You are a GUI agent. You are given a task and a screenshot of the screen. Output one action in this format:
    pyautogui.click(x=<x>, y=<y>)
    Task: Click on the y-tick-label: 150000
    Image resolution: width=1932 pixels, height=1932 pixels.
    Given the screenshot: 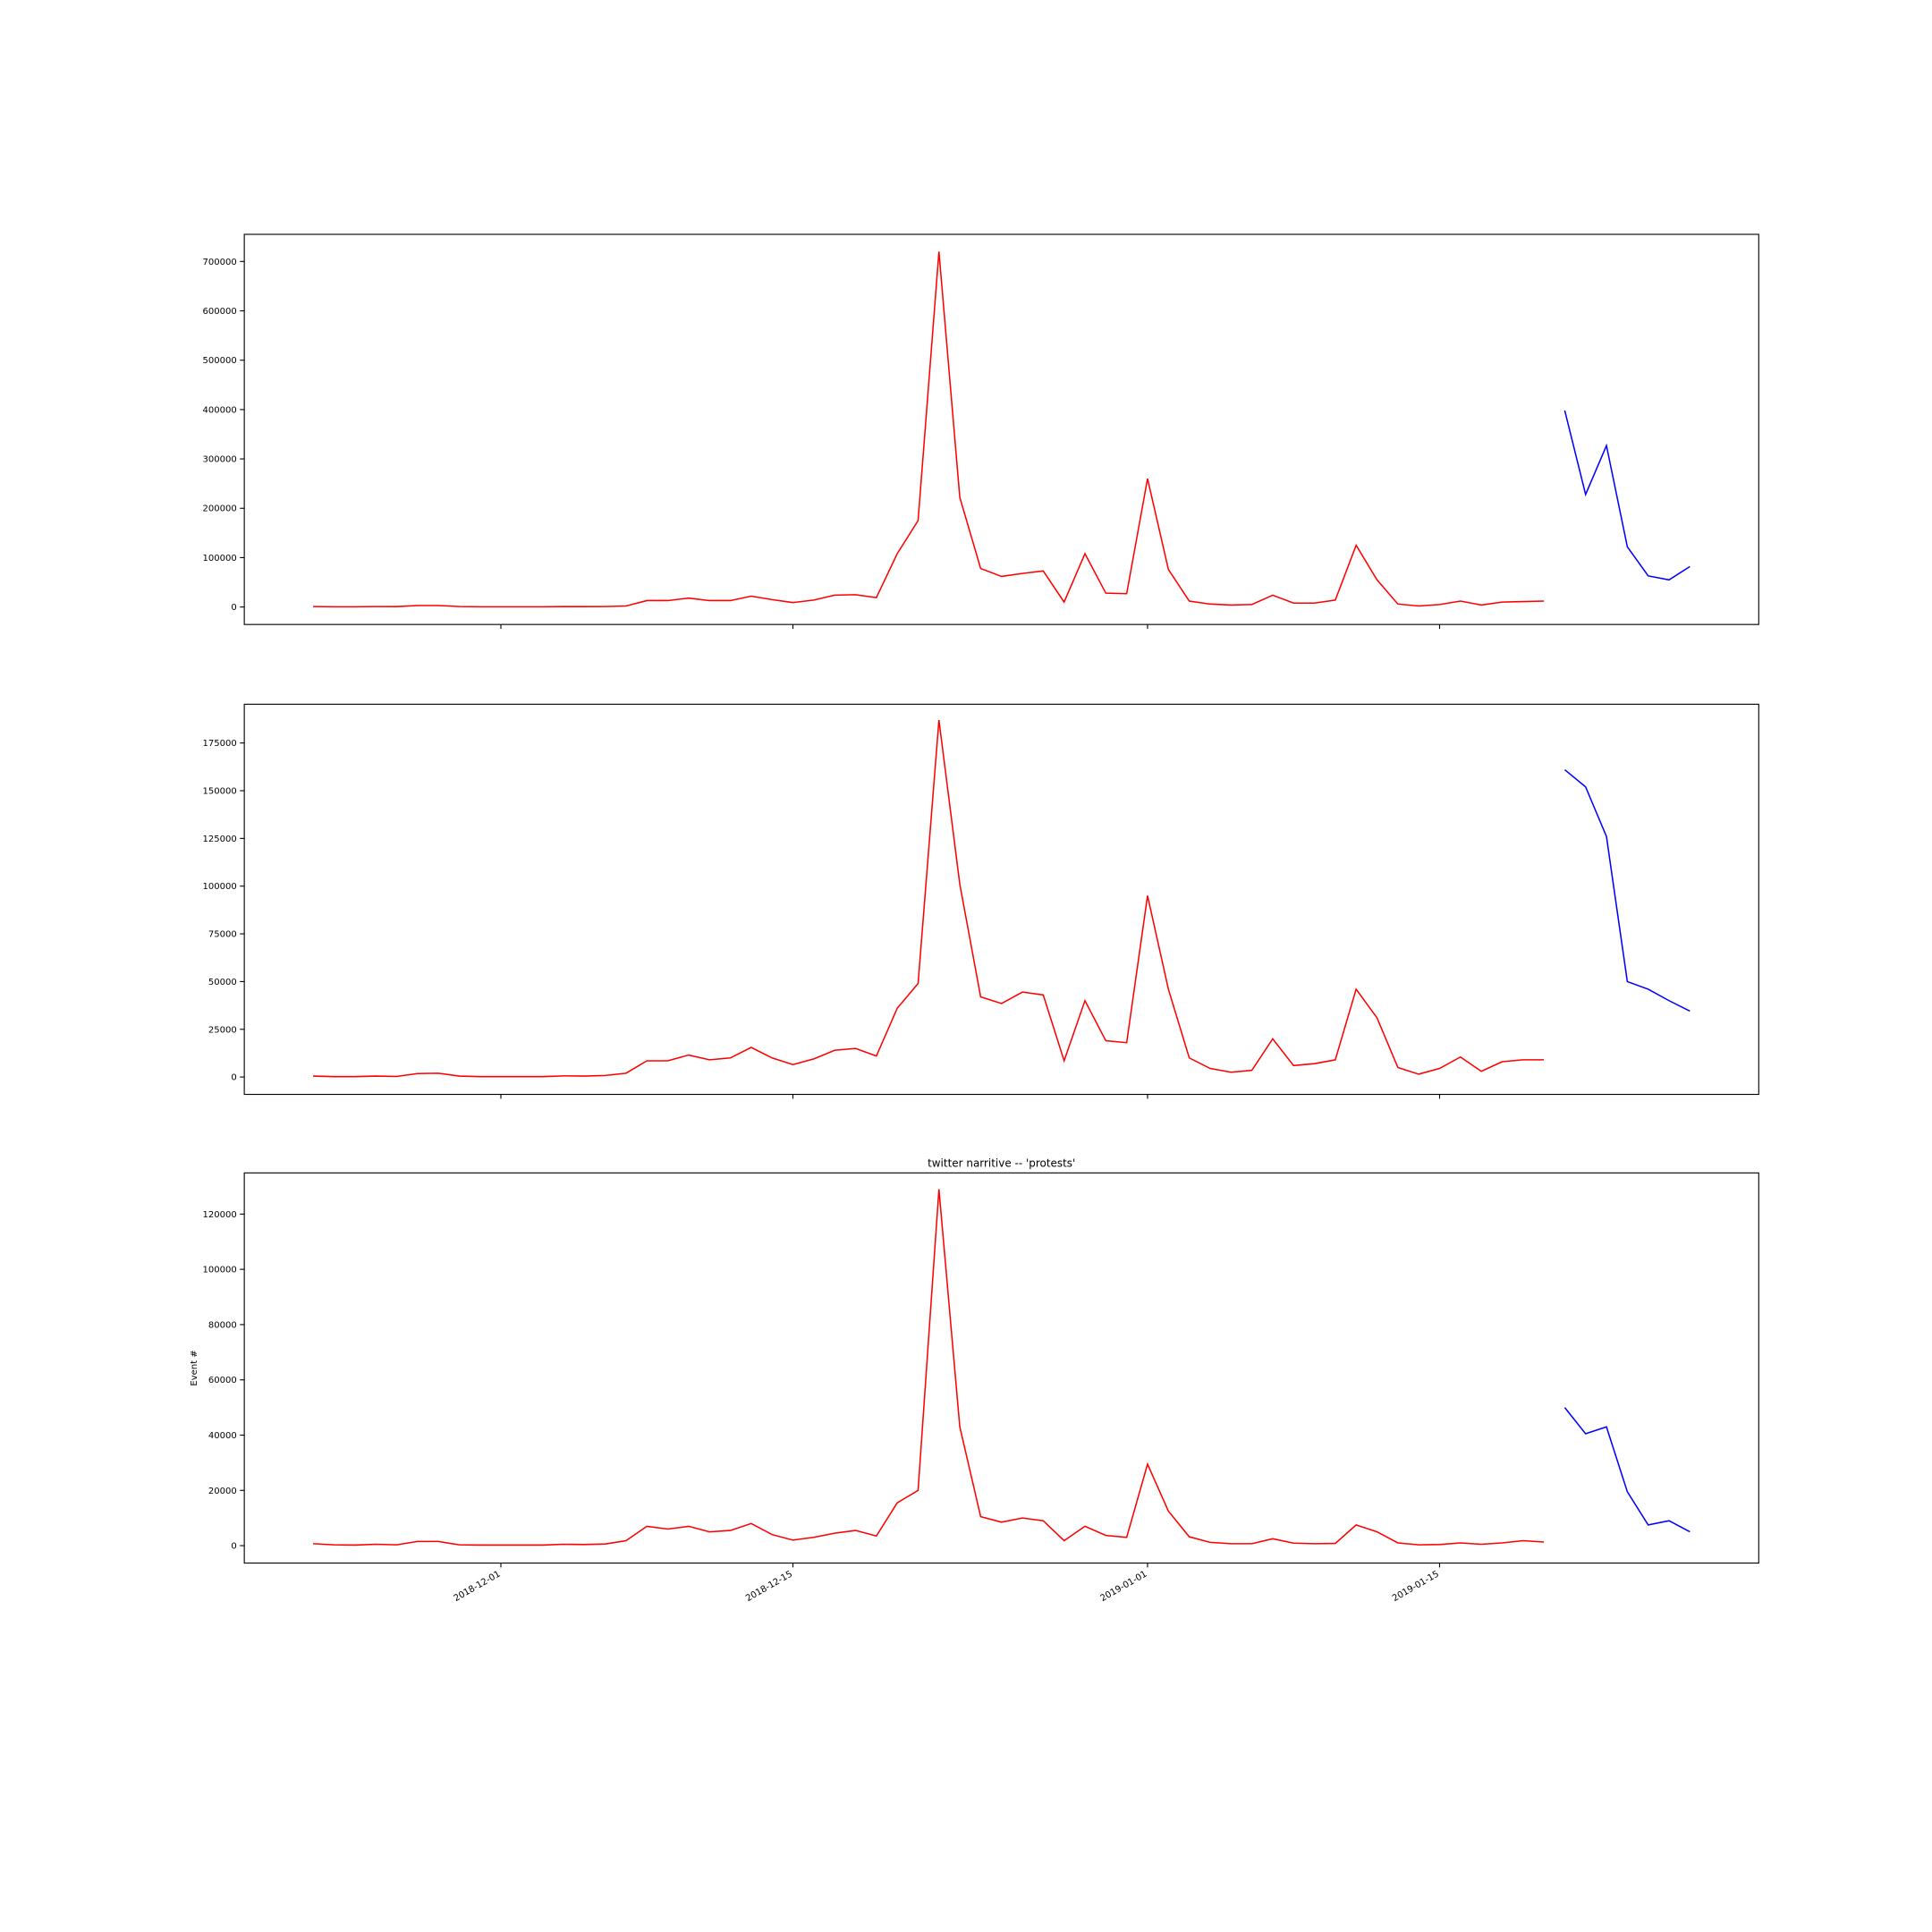 What is the action you would take?
    pyautogui.click(x=220, y=792)
    